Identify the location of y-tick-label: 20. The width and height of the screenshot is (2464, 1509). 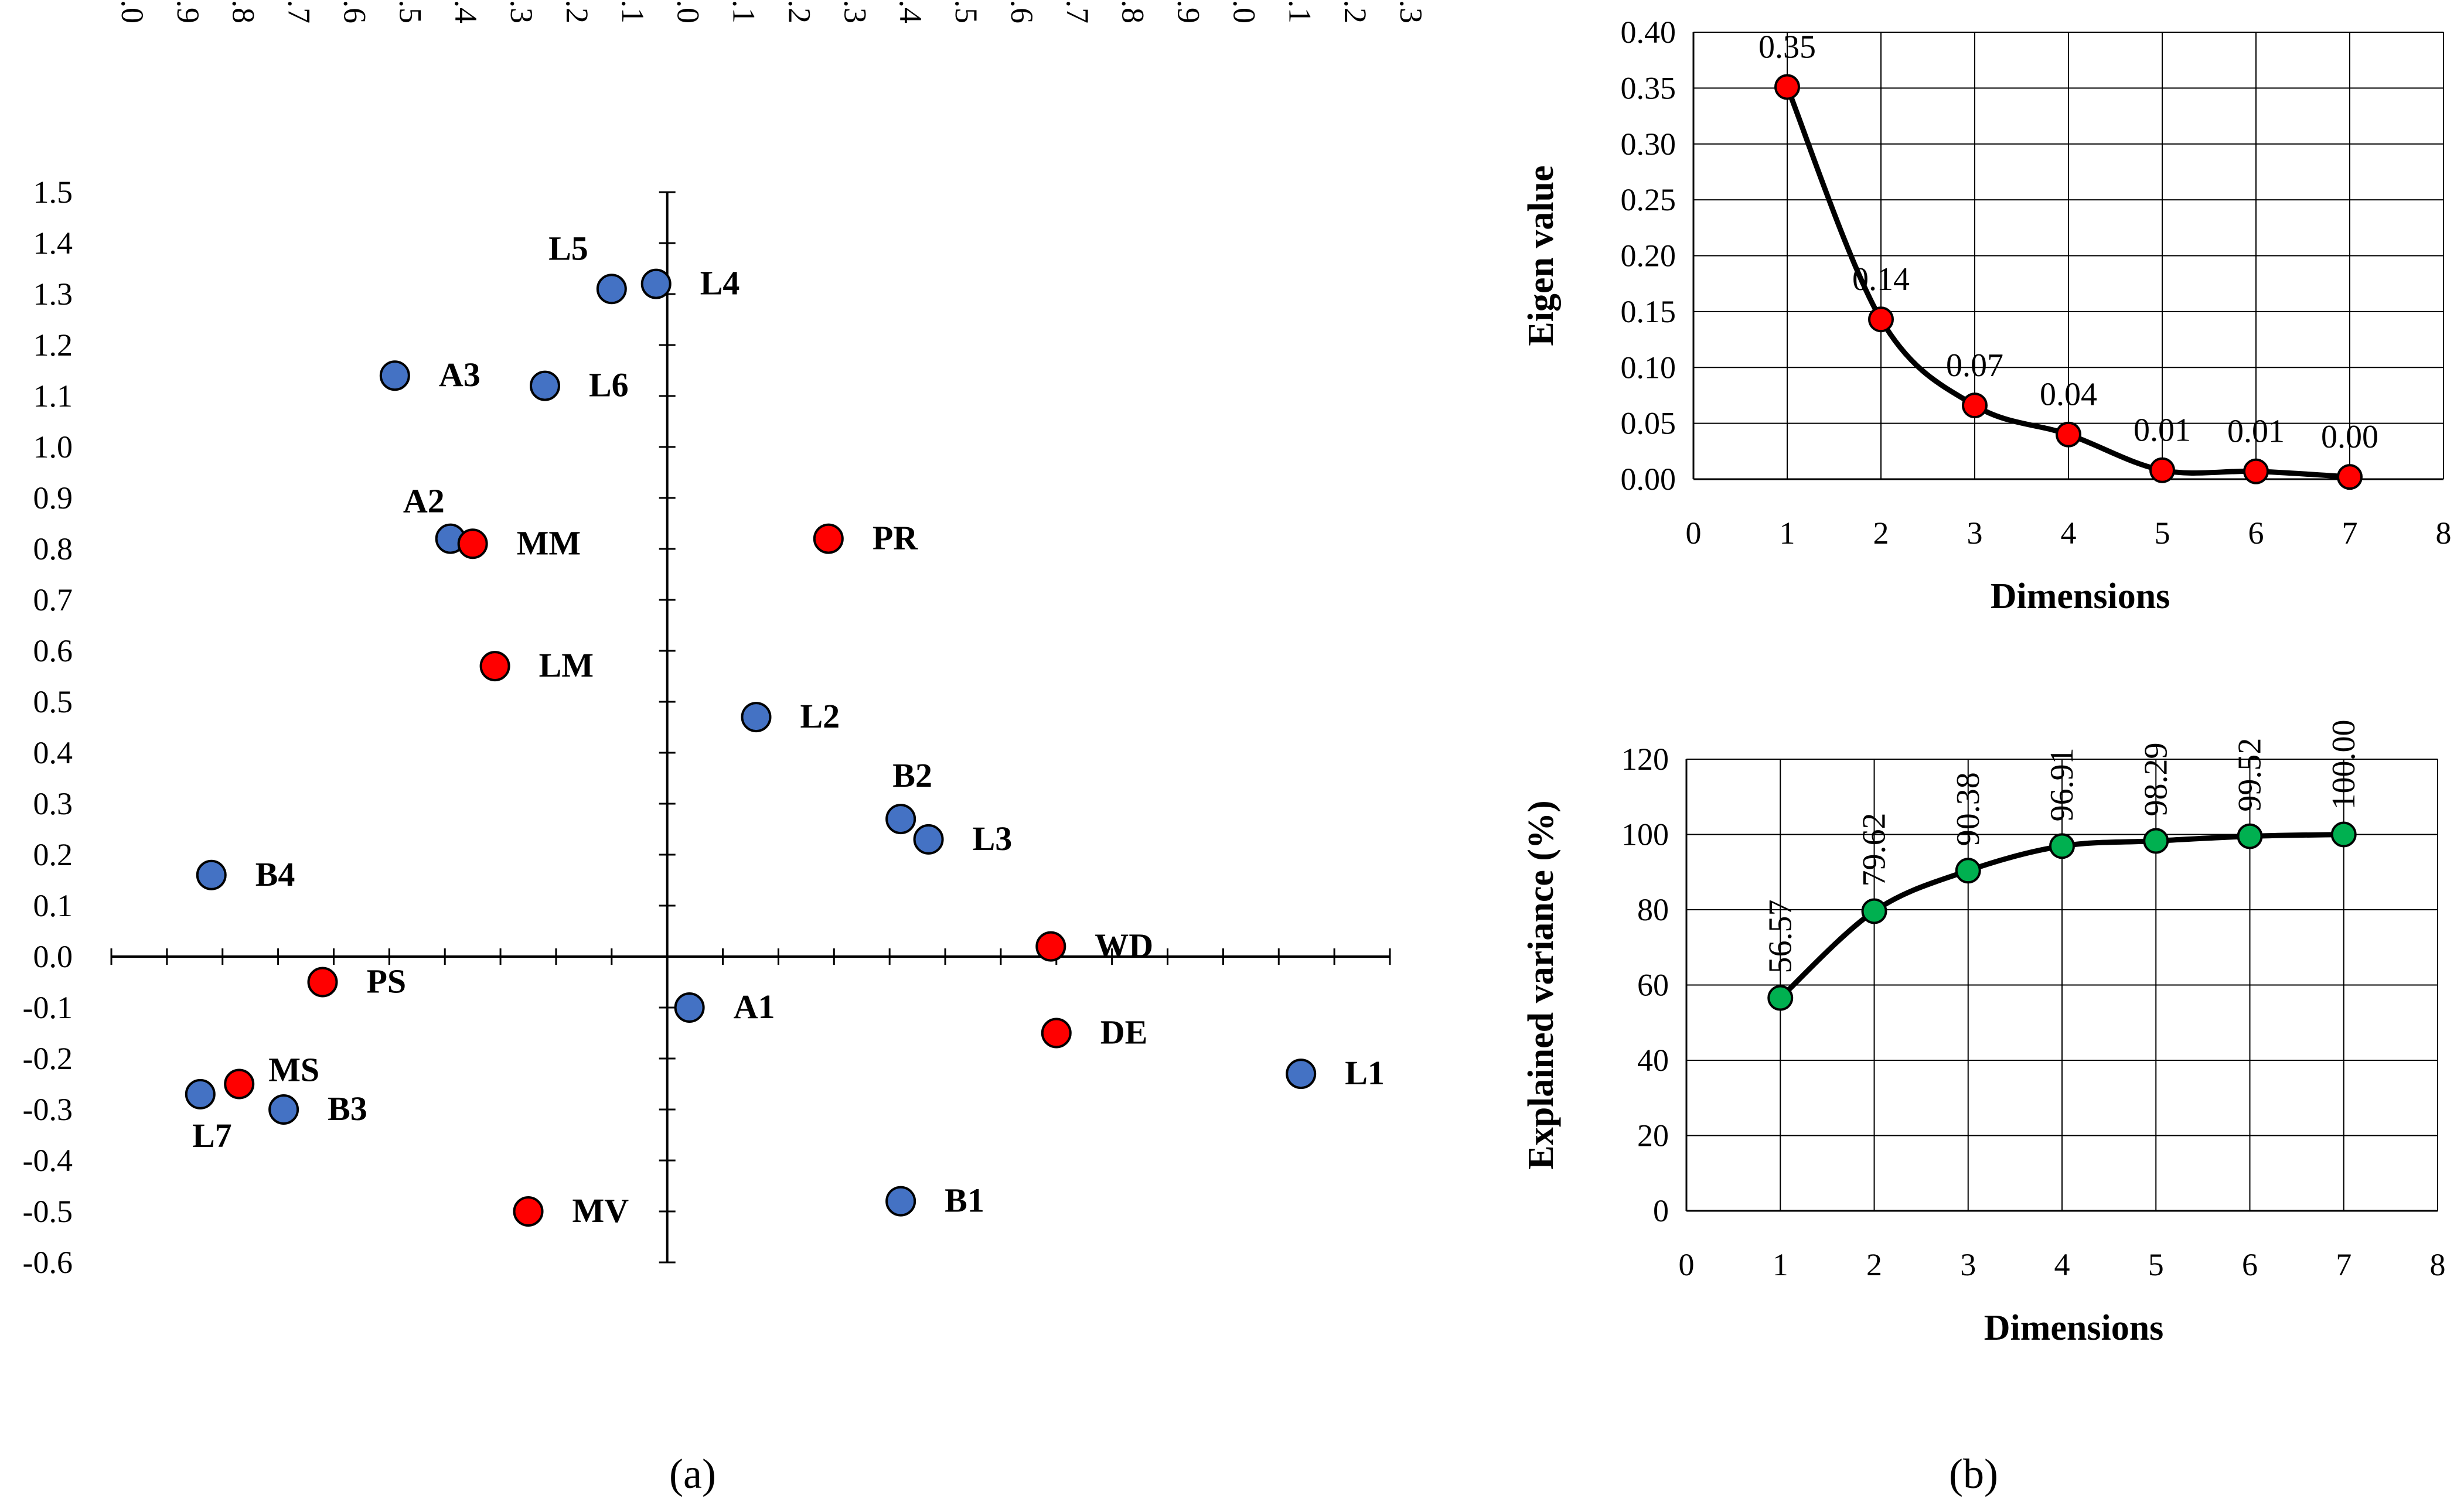
(1653, 1135).